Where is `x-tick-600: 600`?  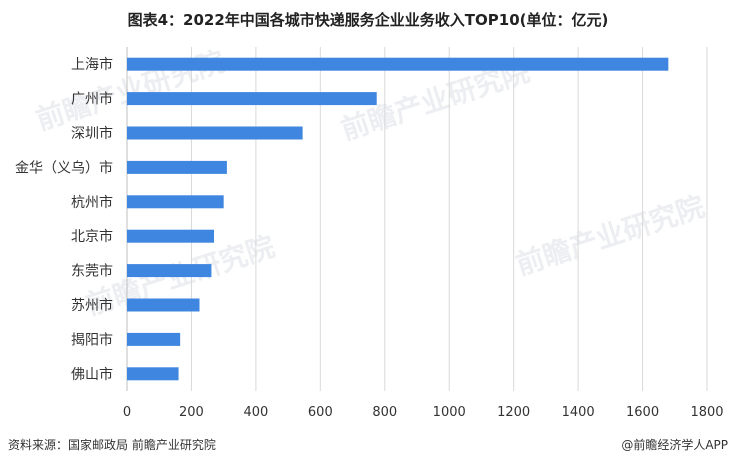
x-tick-600: 600 is located at coordinates (320, 412).